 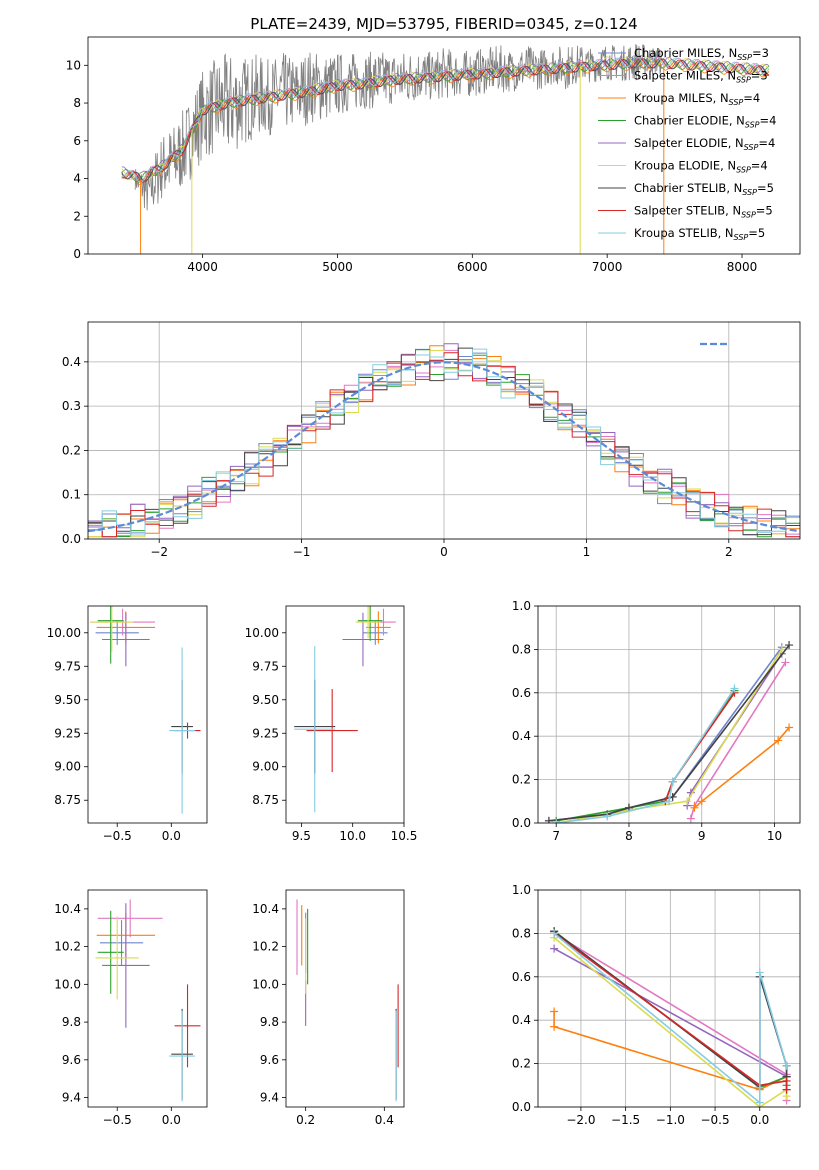 What do you see at coordinates (384, 1120) in the screenshot?
I see `x-tick-label: 0.4` at bounding box center [384, 1120].